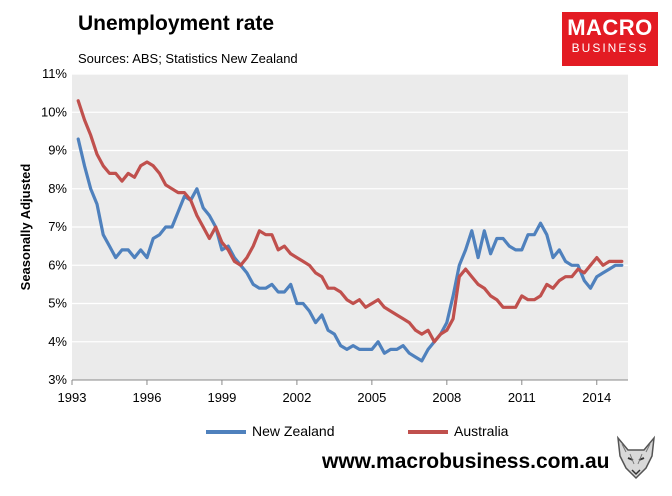  I want to click on y-tick-labels: 3% 4% 5% 6% 7% 8% 9% 10% 11%, so click(54, 226).